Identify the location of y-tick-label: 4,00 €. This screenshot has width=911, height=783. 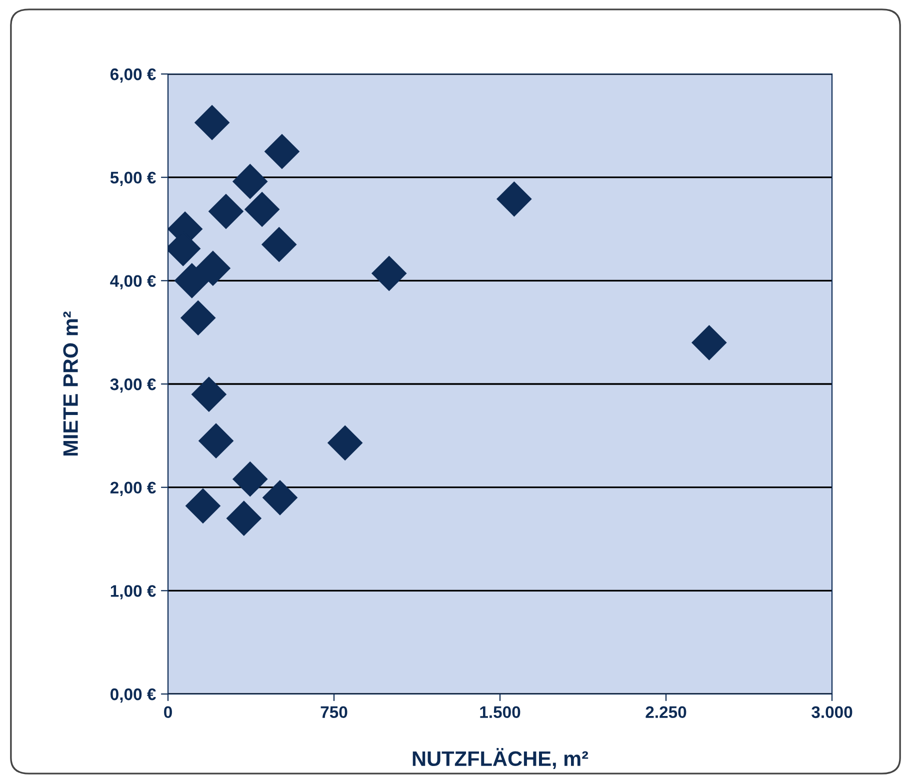
(133, 282).